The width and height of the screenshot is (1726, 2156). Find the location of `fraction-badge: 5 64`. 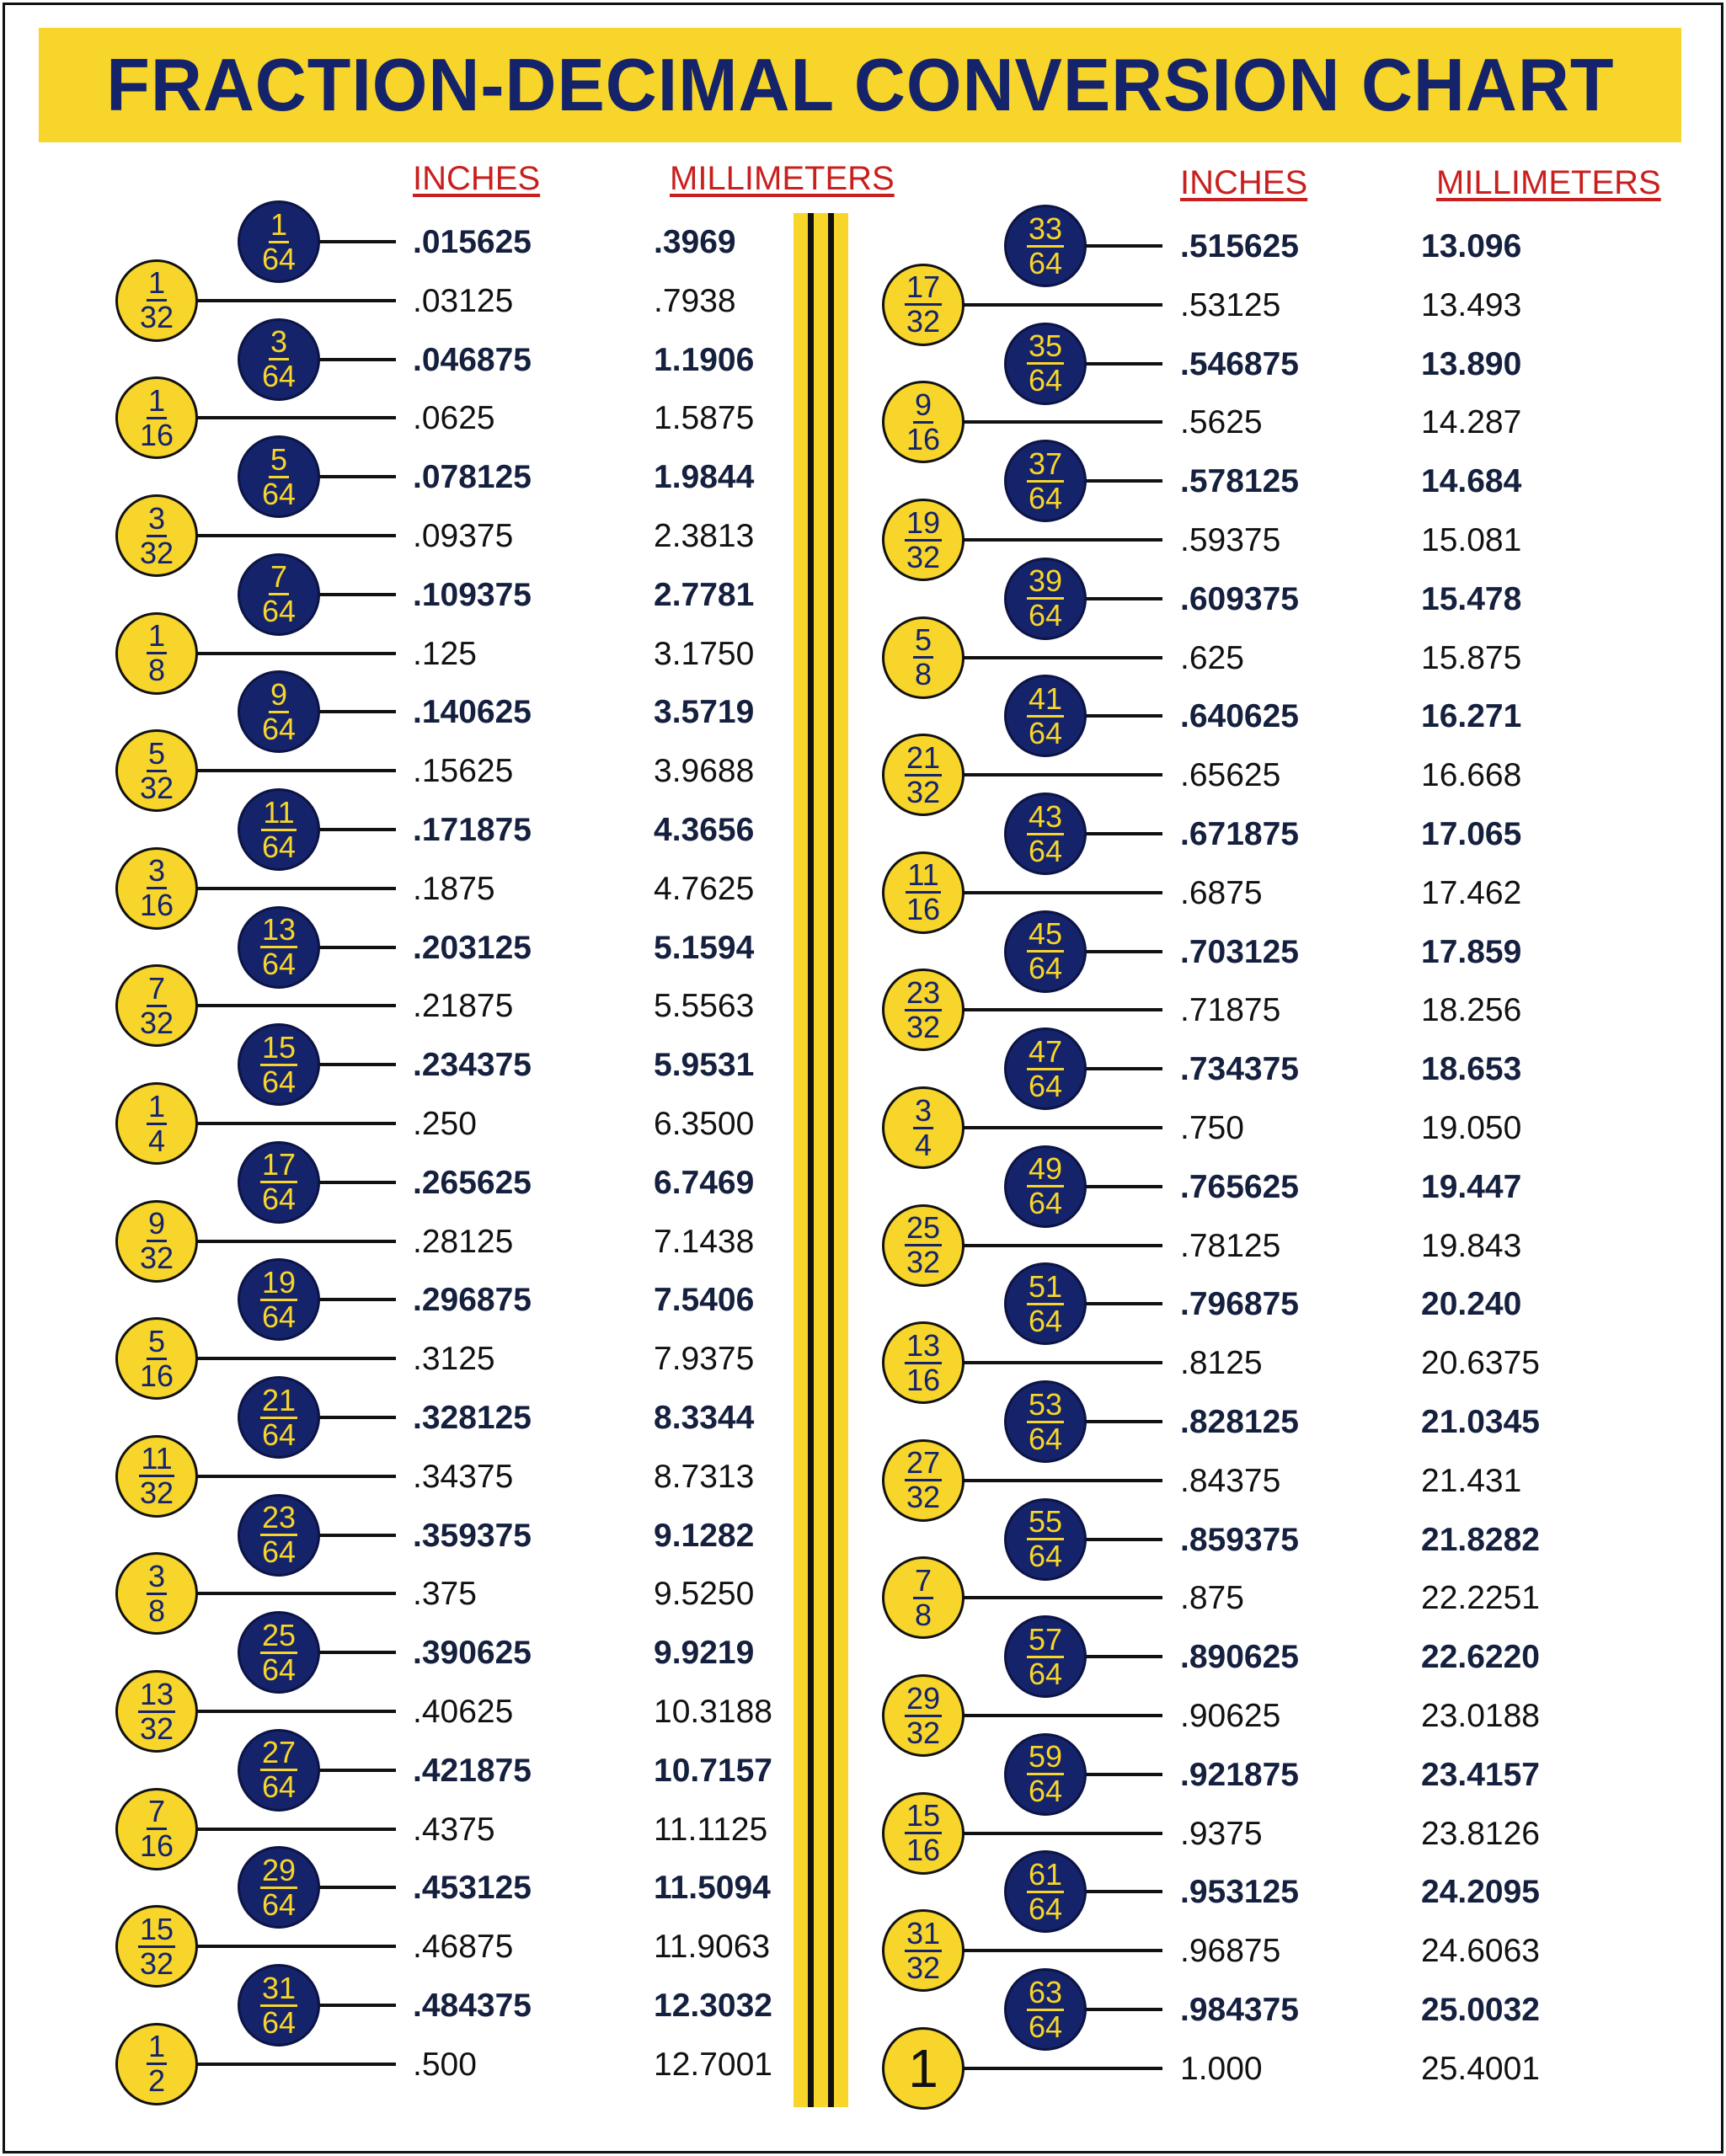

fraction-badge: 5 64 is located at coordinates (279, 477).